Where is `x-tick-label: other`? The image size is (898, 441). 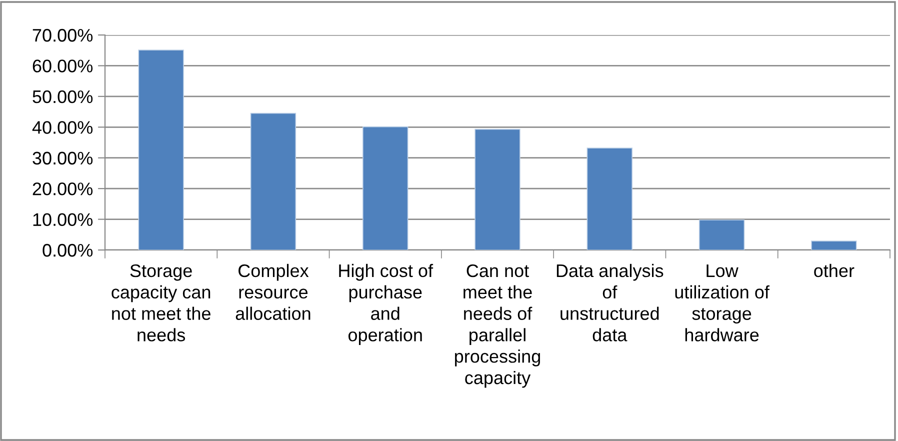
x-tick-label: other is located at coordinates (834, 271).